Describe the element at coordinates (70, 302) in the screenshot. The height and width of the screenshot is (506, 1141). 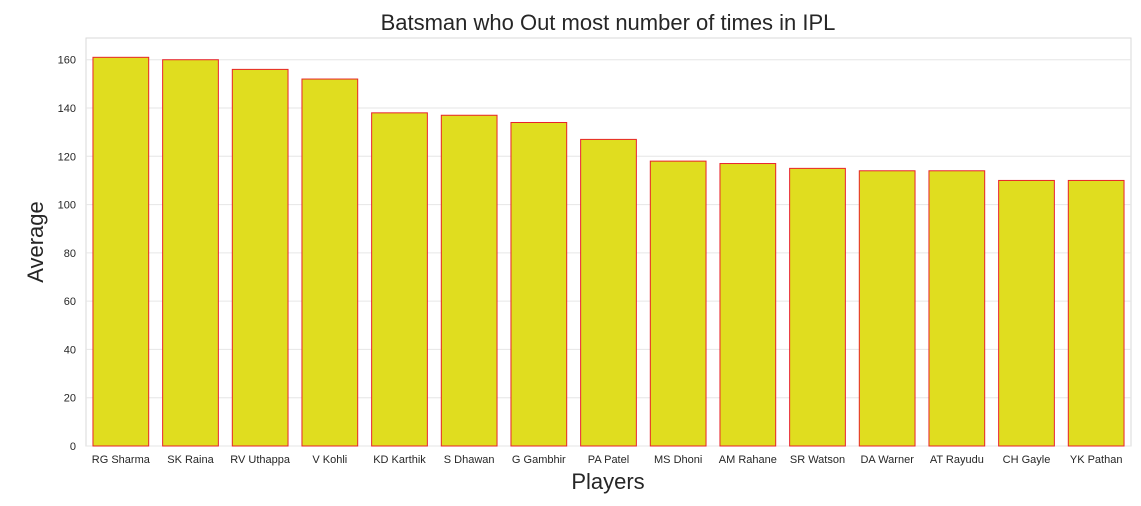
I see `y-tick-label: 60` at that location.